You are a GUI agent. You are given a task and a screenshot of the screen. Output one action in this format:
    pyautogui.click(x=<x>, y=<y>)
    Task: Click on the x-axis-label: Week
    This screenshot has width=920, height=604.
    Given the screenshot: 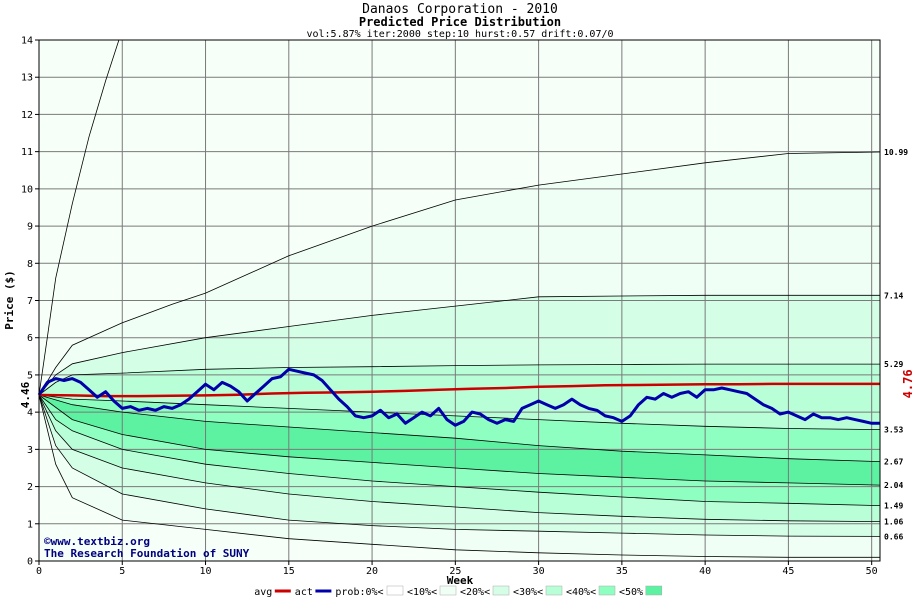 What is the action you would take?
    pyautogui.click(x=460, y=580)
    